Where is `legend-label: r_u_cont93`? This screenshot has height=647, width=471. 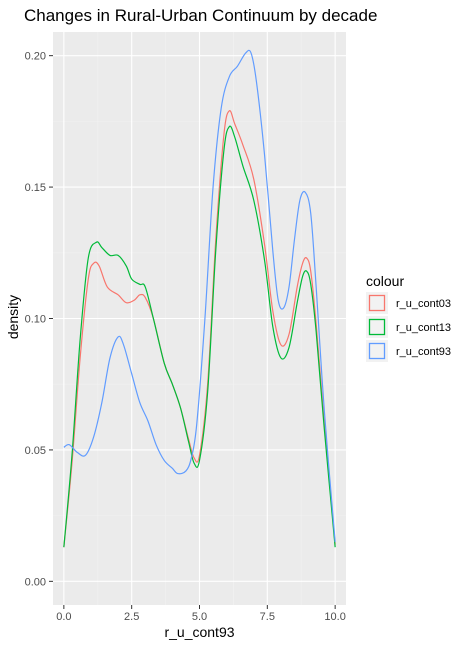
legend-label: r_u_cont93 is located at coordinates (423, 352).